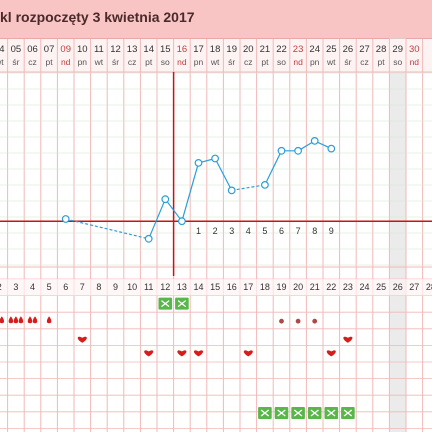 This screenshot has height=432, width=432. What do you see at coordinates (216, 56) in the screenshot?
I see `date-row-background` at bounding box center [216, 56].